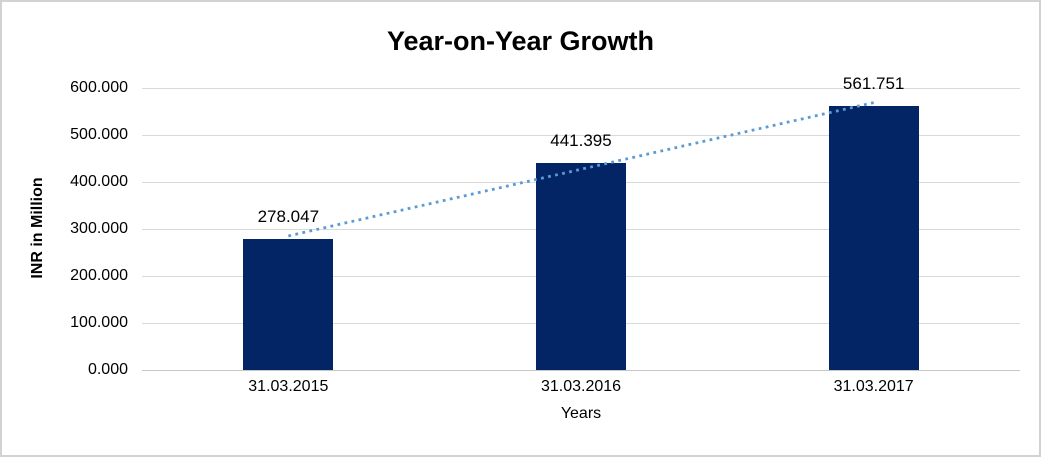  I want to click on x-tick-label: 31.03.2016, so click(581, 386).